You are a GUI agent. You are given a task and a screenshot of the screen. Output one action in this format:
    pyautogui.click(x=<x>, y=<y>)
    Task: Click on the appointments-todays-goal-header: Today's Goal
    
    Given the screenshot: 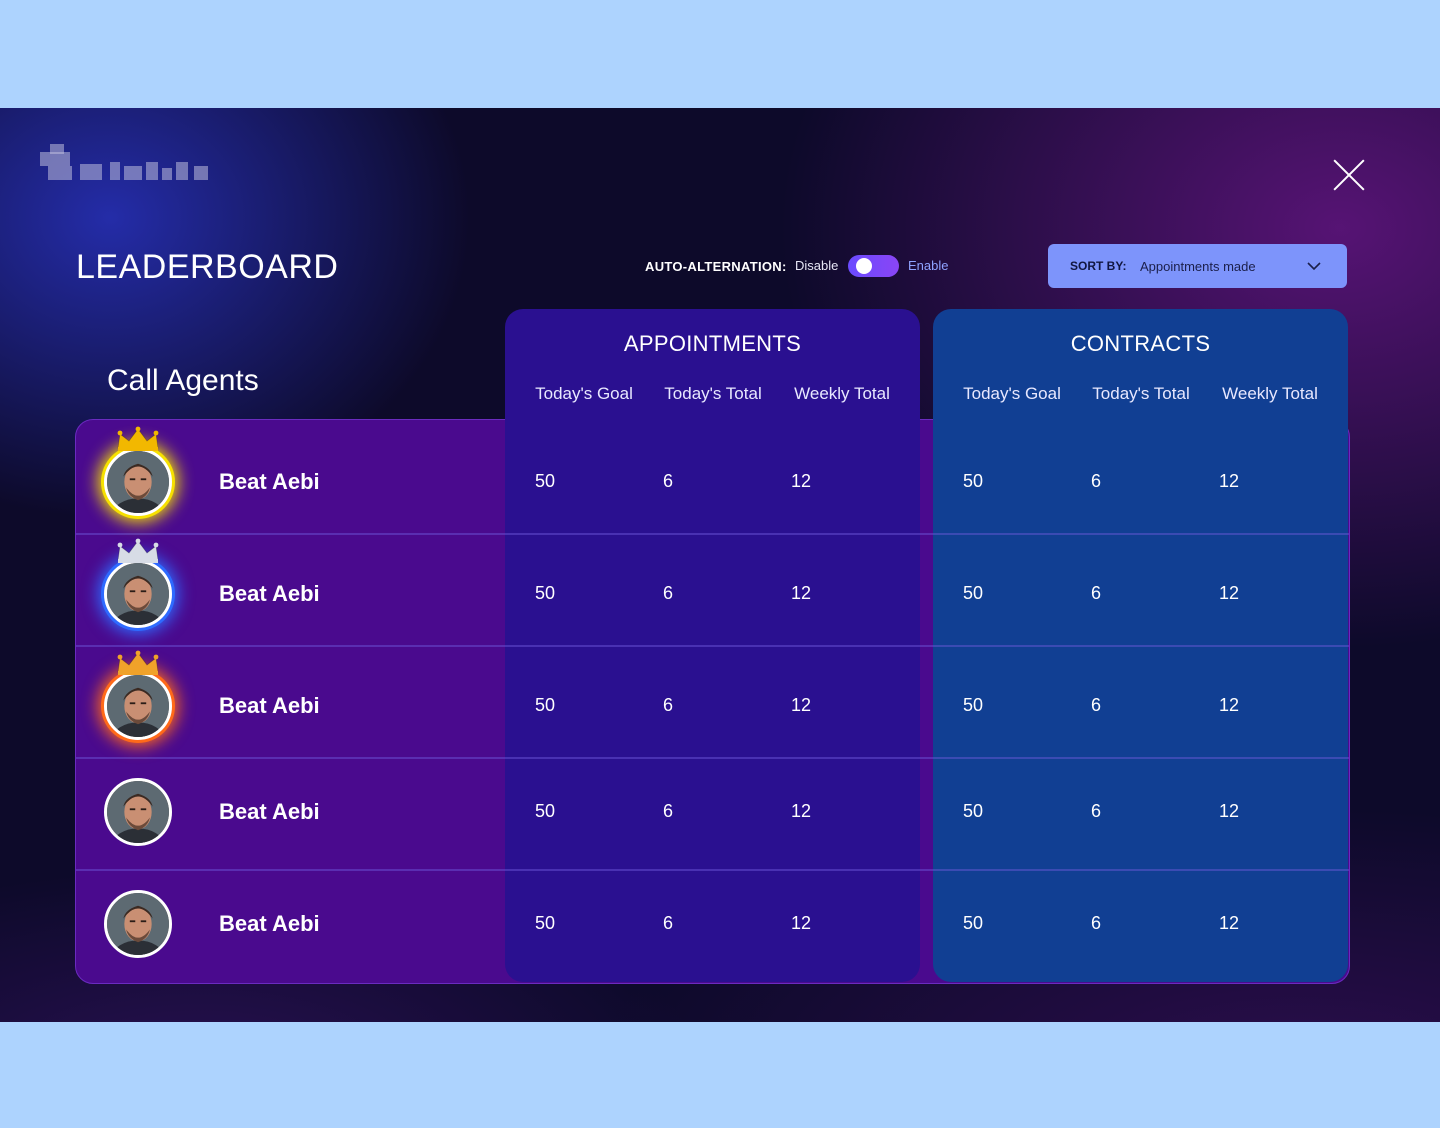 What is the action you would take?
    pyautogui.click(x=584, y=393)
    